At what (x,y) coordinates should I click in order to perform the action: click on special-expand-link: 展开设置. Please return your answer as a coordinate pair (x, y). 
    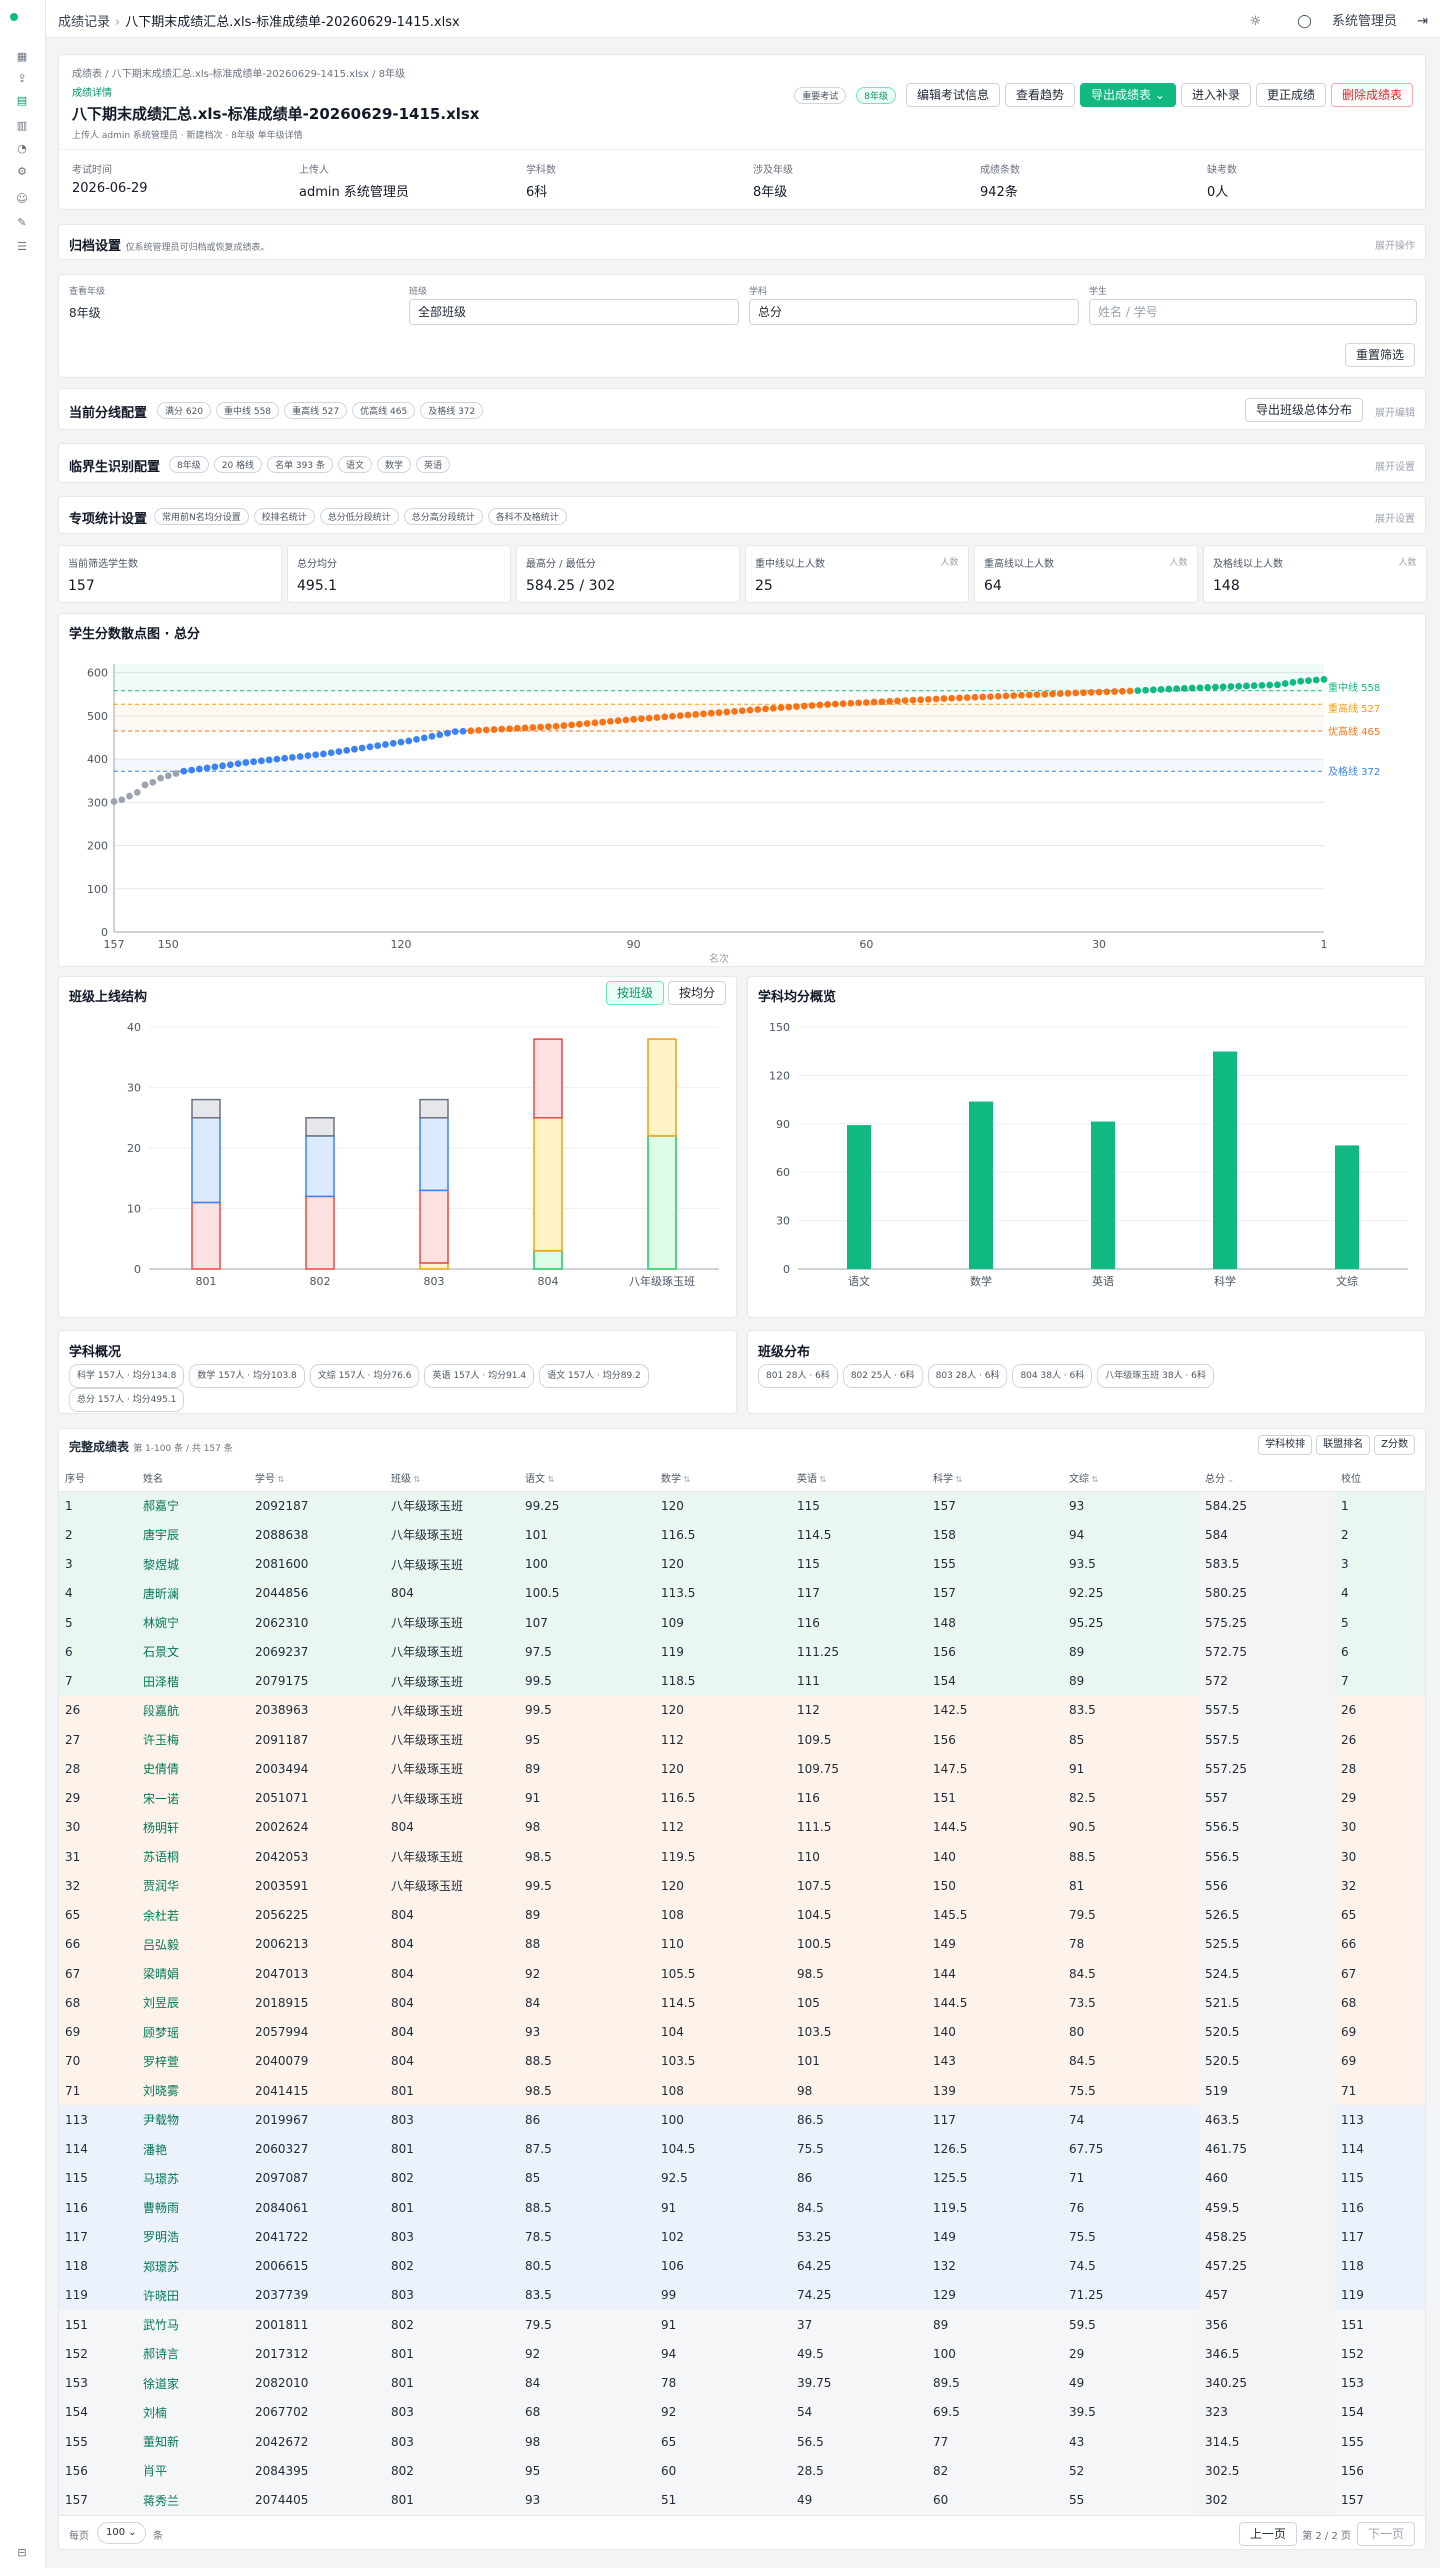
    Looking at the image, I should click on (1395, 519).